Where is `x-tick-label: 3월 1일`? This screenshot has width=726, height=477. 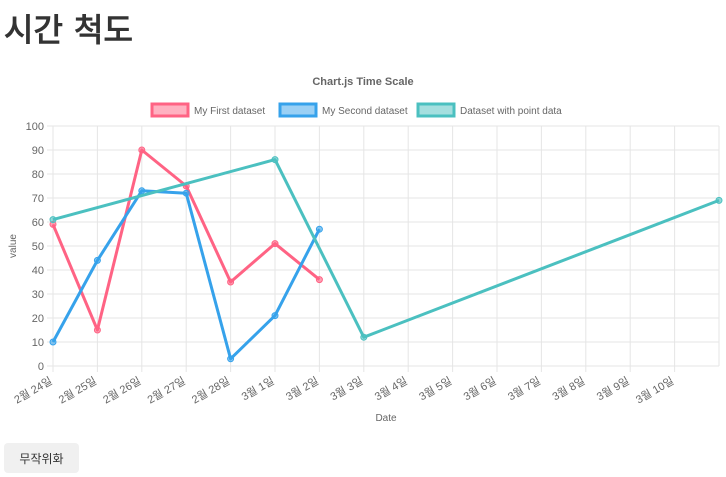
x-tick-label: 3월 1일 is located at coordinates (258, 388).